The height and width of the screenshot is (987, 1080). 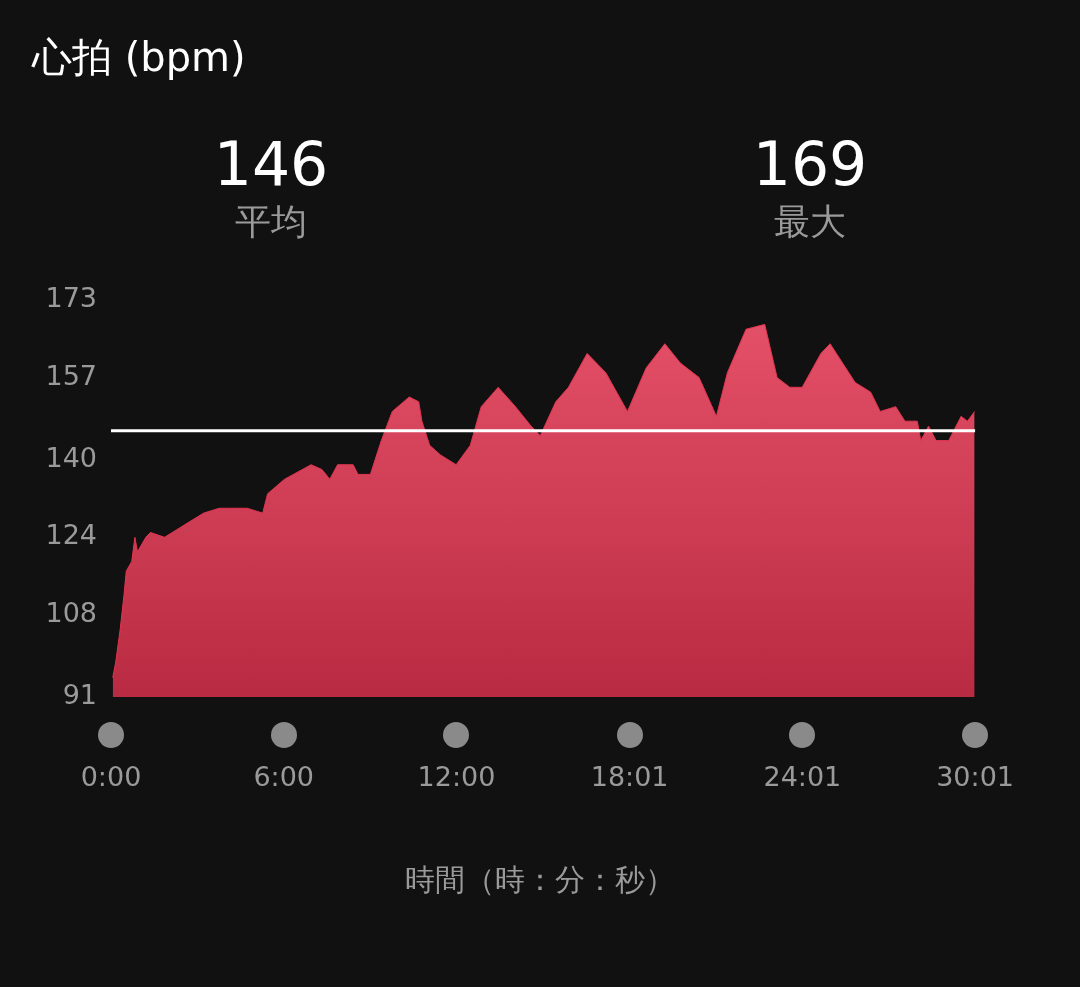 I want to click on x-tick-label: 12:00, so click(x=456, y=777).